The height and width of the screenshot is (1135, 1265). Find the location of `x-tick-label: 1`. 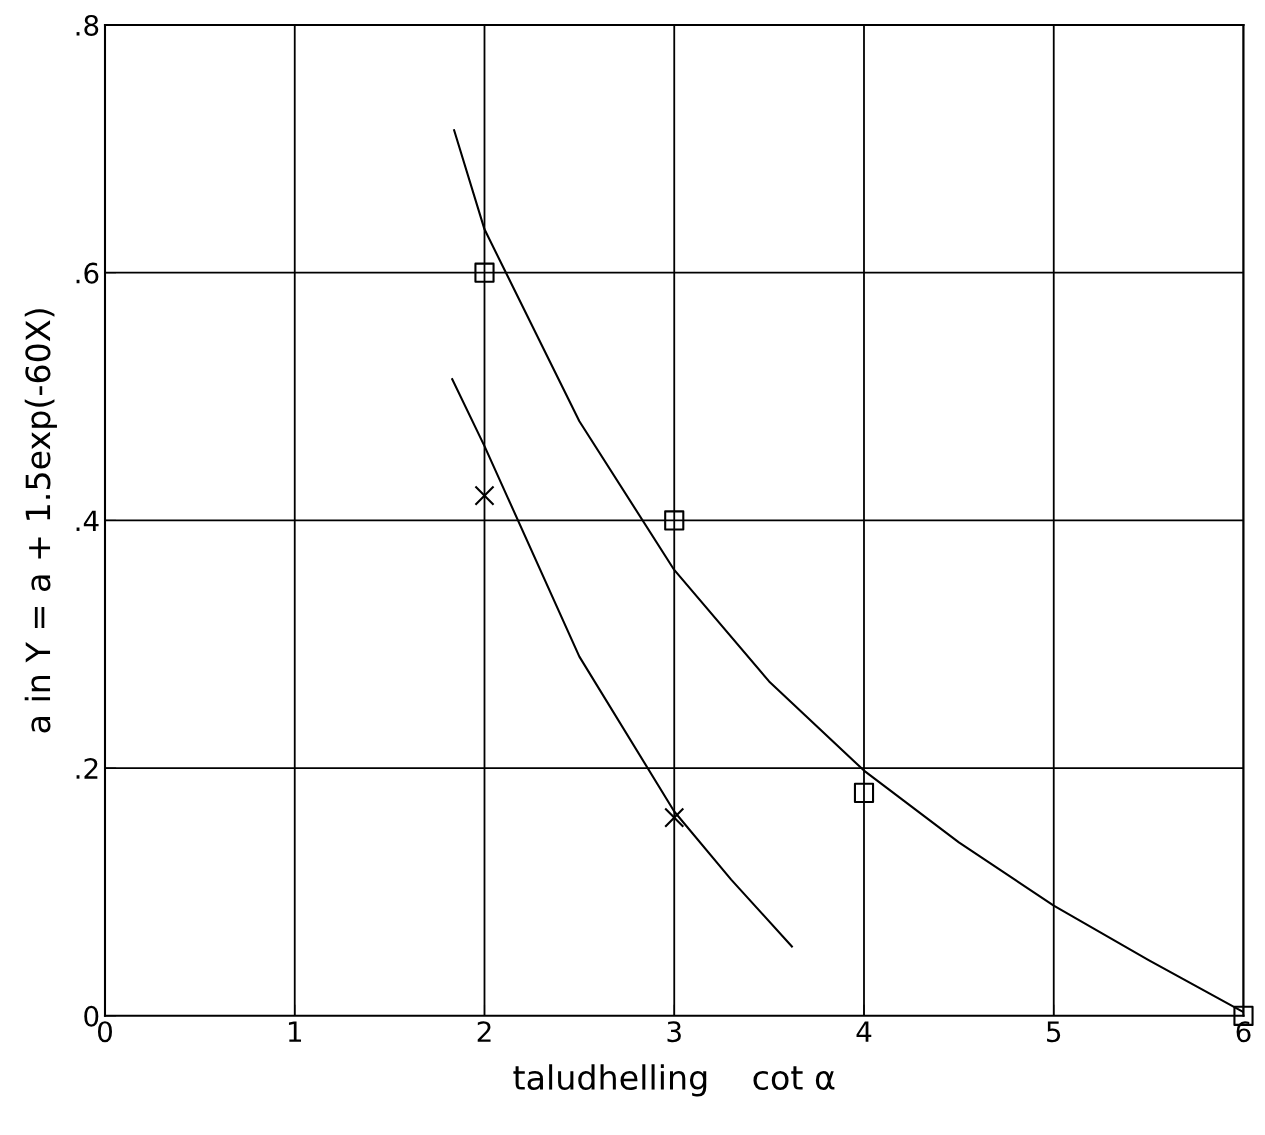

x-tick-label: 1 is located at coordinates (295, 1031).